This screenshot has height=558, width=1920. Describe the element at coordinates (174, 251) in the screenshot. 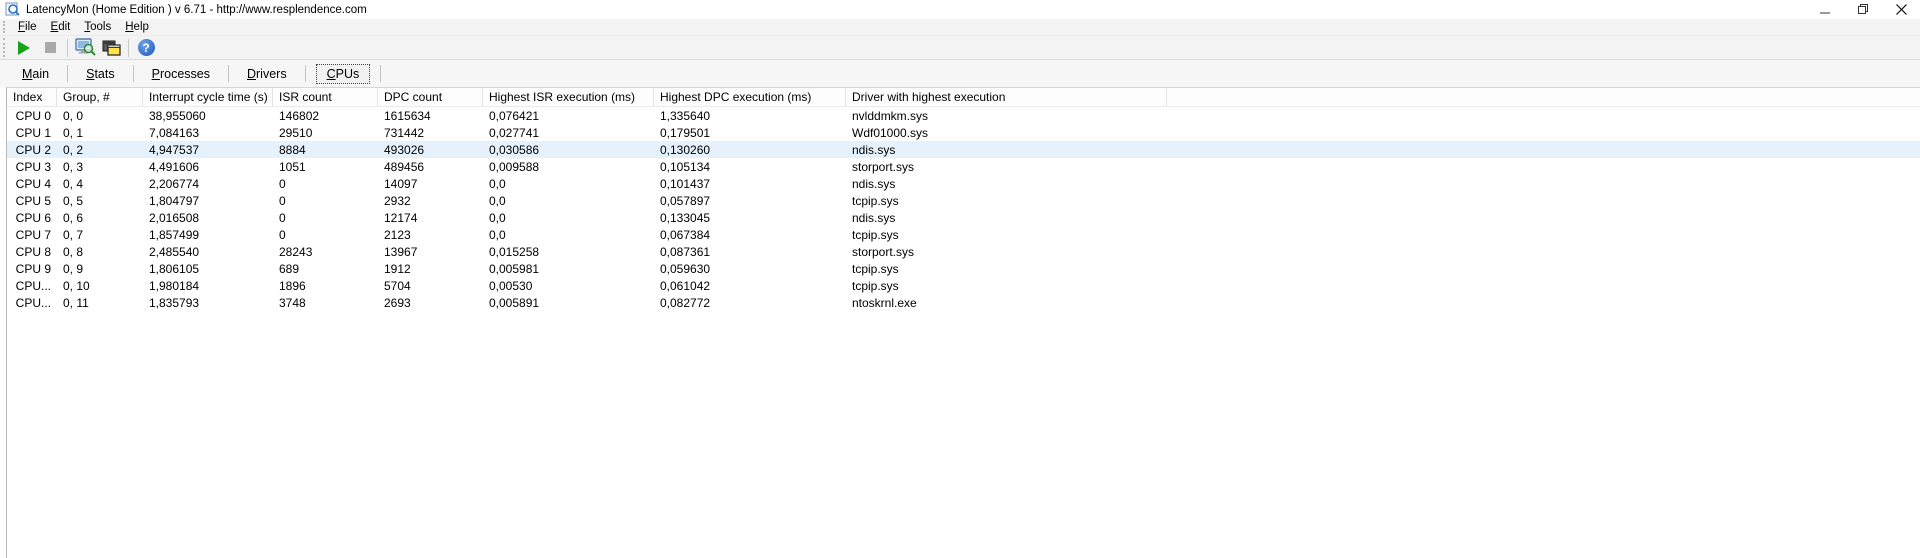

I see `cell: 2,485540` at that location.